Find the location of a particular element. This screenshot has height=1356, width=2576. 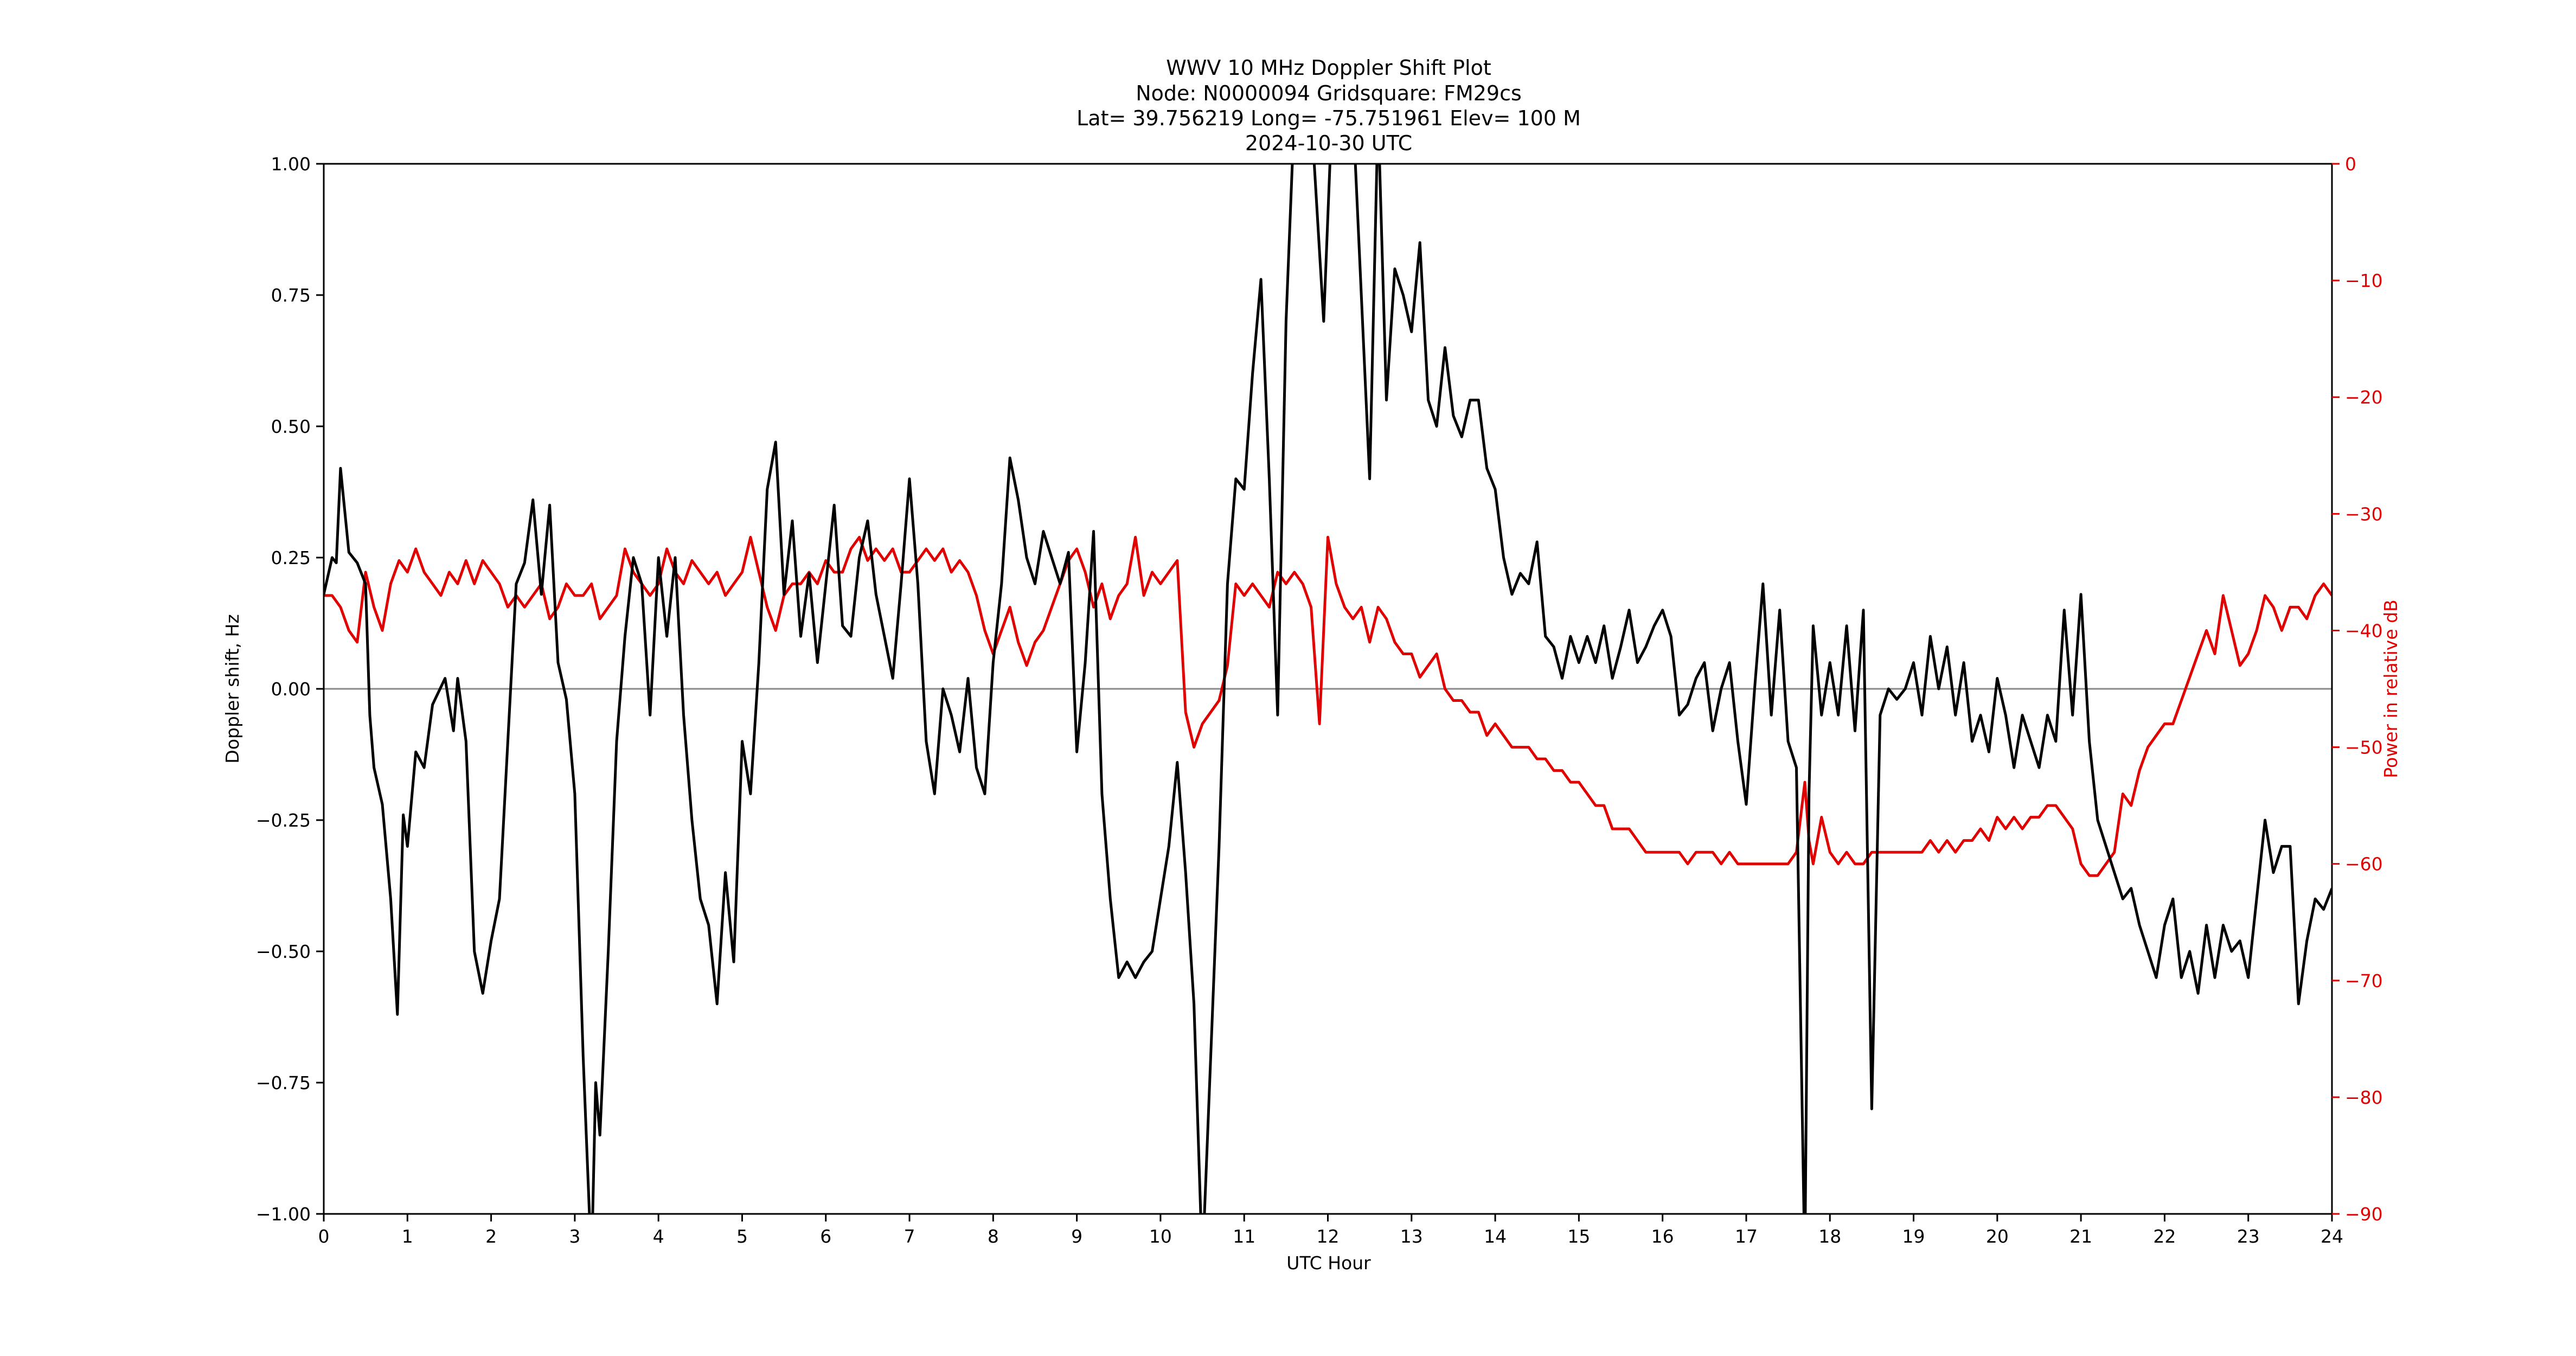

y-tick-label-right: −60 is located at coordinates (2364, 864).